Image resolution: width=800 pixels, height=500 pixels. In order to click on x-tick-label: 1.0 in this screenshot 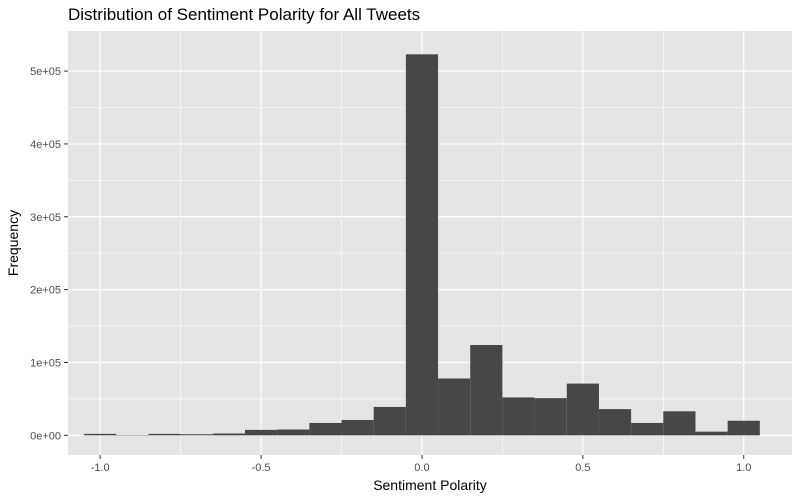, I will do `click(743, 468)`.